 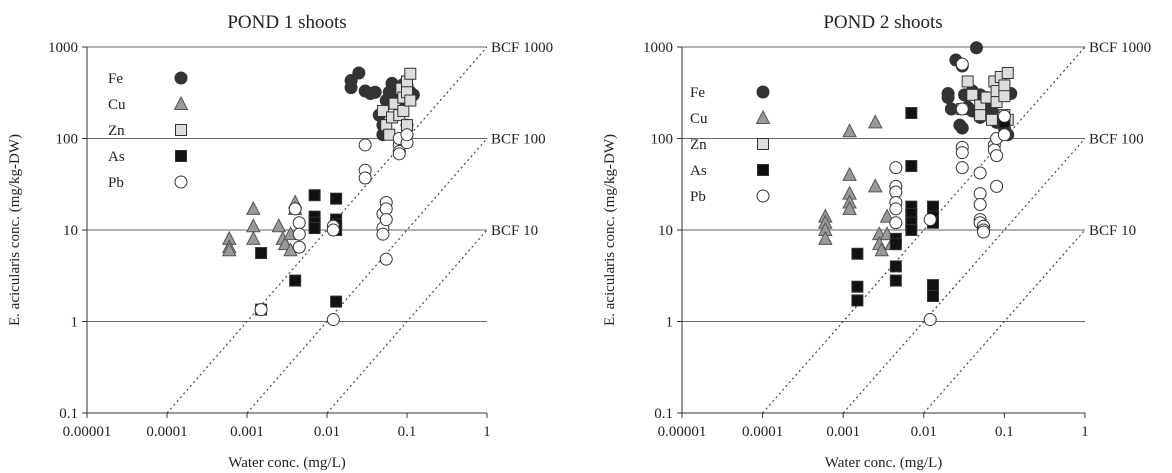 I want to click on y-tick-label: 100, so click(x=67, y=140).